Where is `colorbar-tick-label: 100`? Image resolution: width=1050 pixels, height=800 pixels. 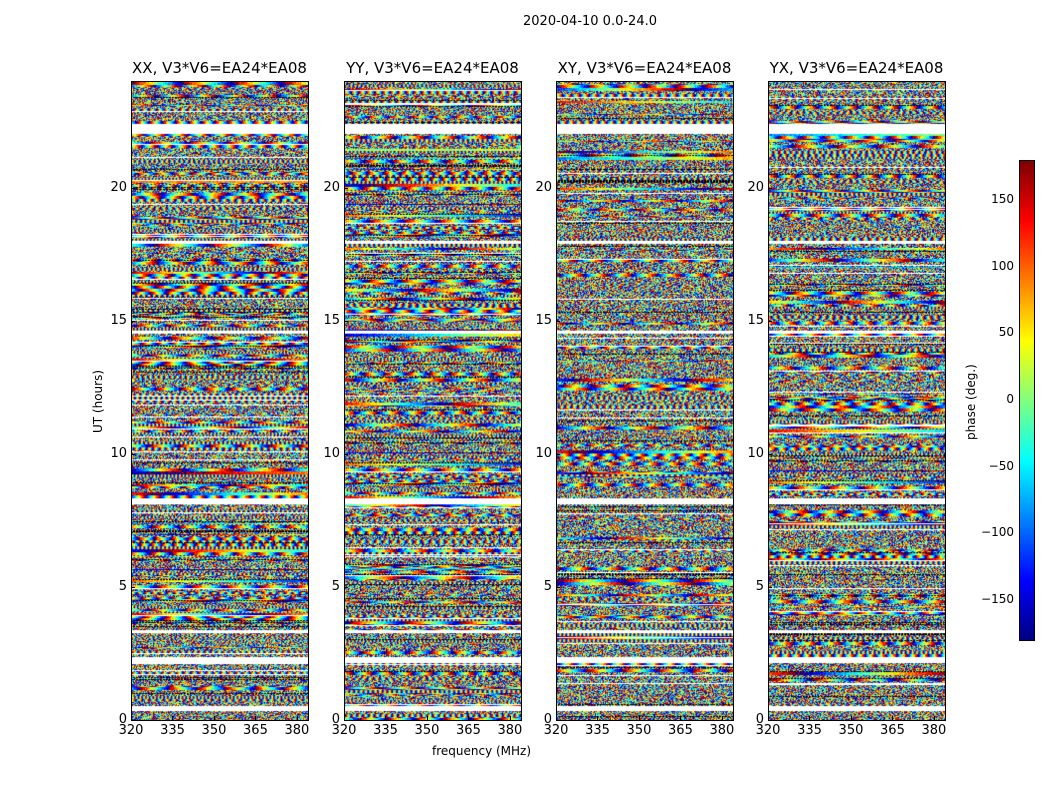 colorbar-tick-label: 100 is located at coordinates (1002, 265).